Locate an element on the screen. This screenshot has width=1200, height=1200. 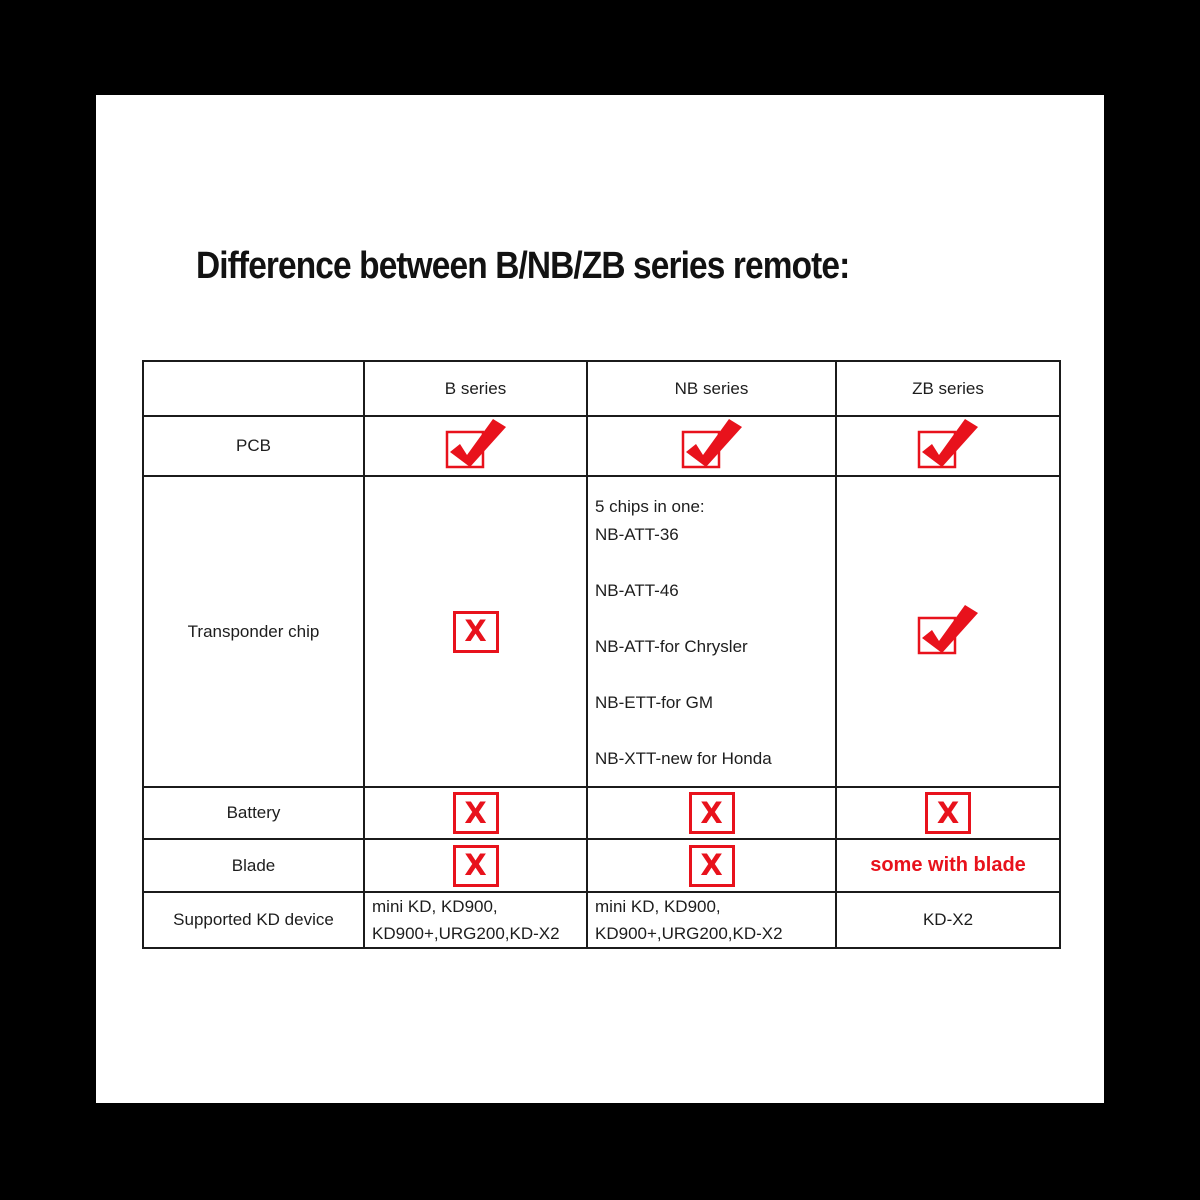
row-label: Supported KD device is located at coordinates (253, 920).